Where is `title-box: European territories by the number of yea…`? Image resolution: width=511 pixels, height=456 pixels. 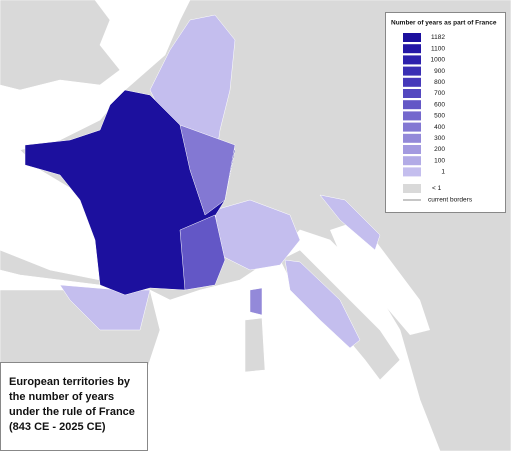
title-box: European territories by the number of yea… is located at coordinates (74, 406).